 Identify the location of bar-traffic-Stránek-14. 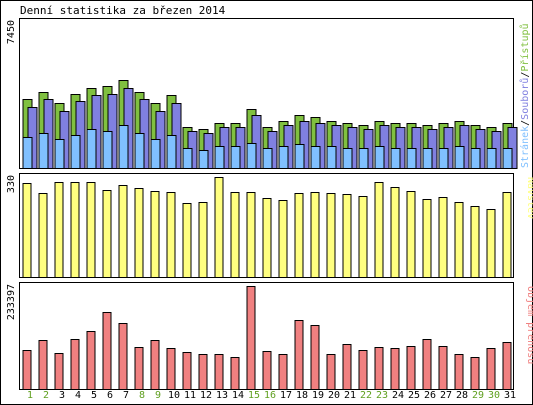
(235, 157).